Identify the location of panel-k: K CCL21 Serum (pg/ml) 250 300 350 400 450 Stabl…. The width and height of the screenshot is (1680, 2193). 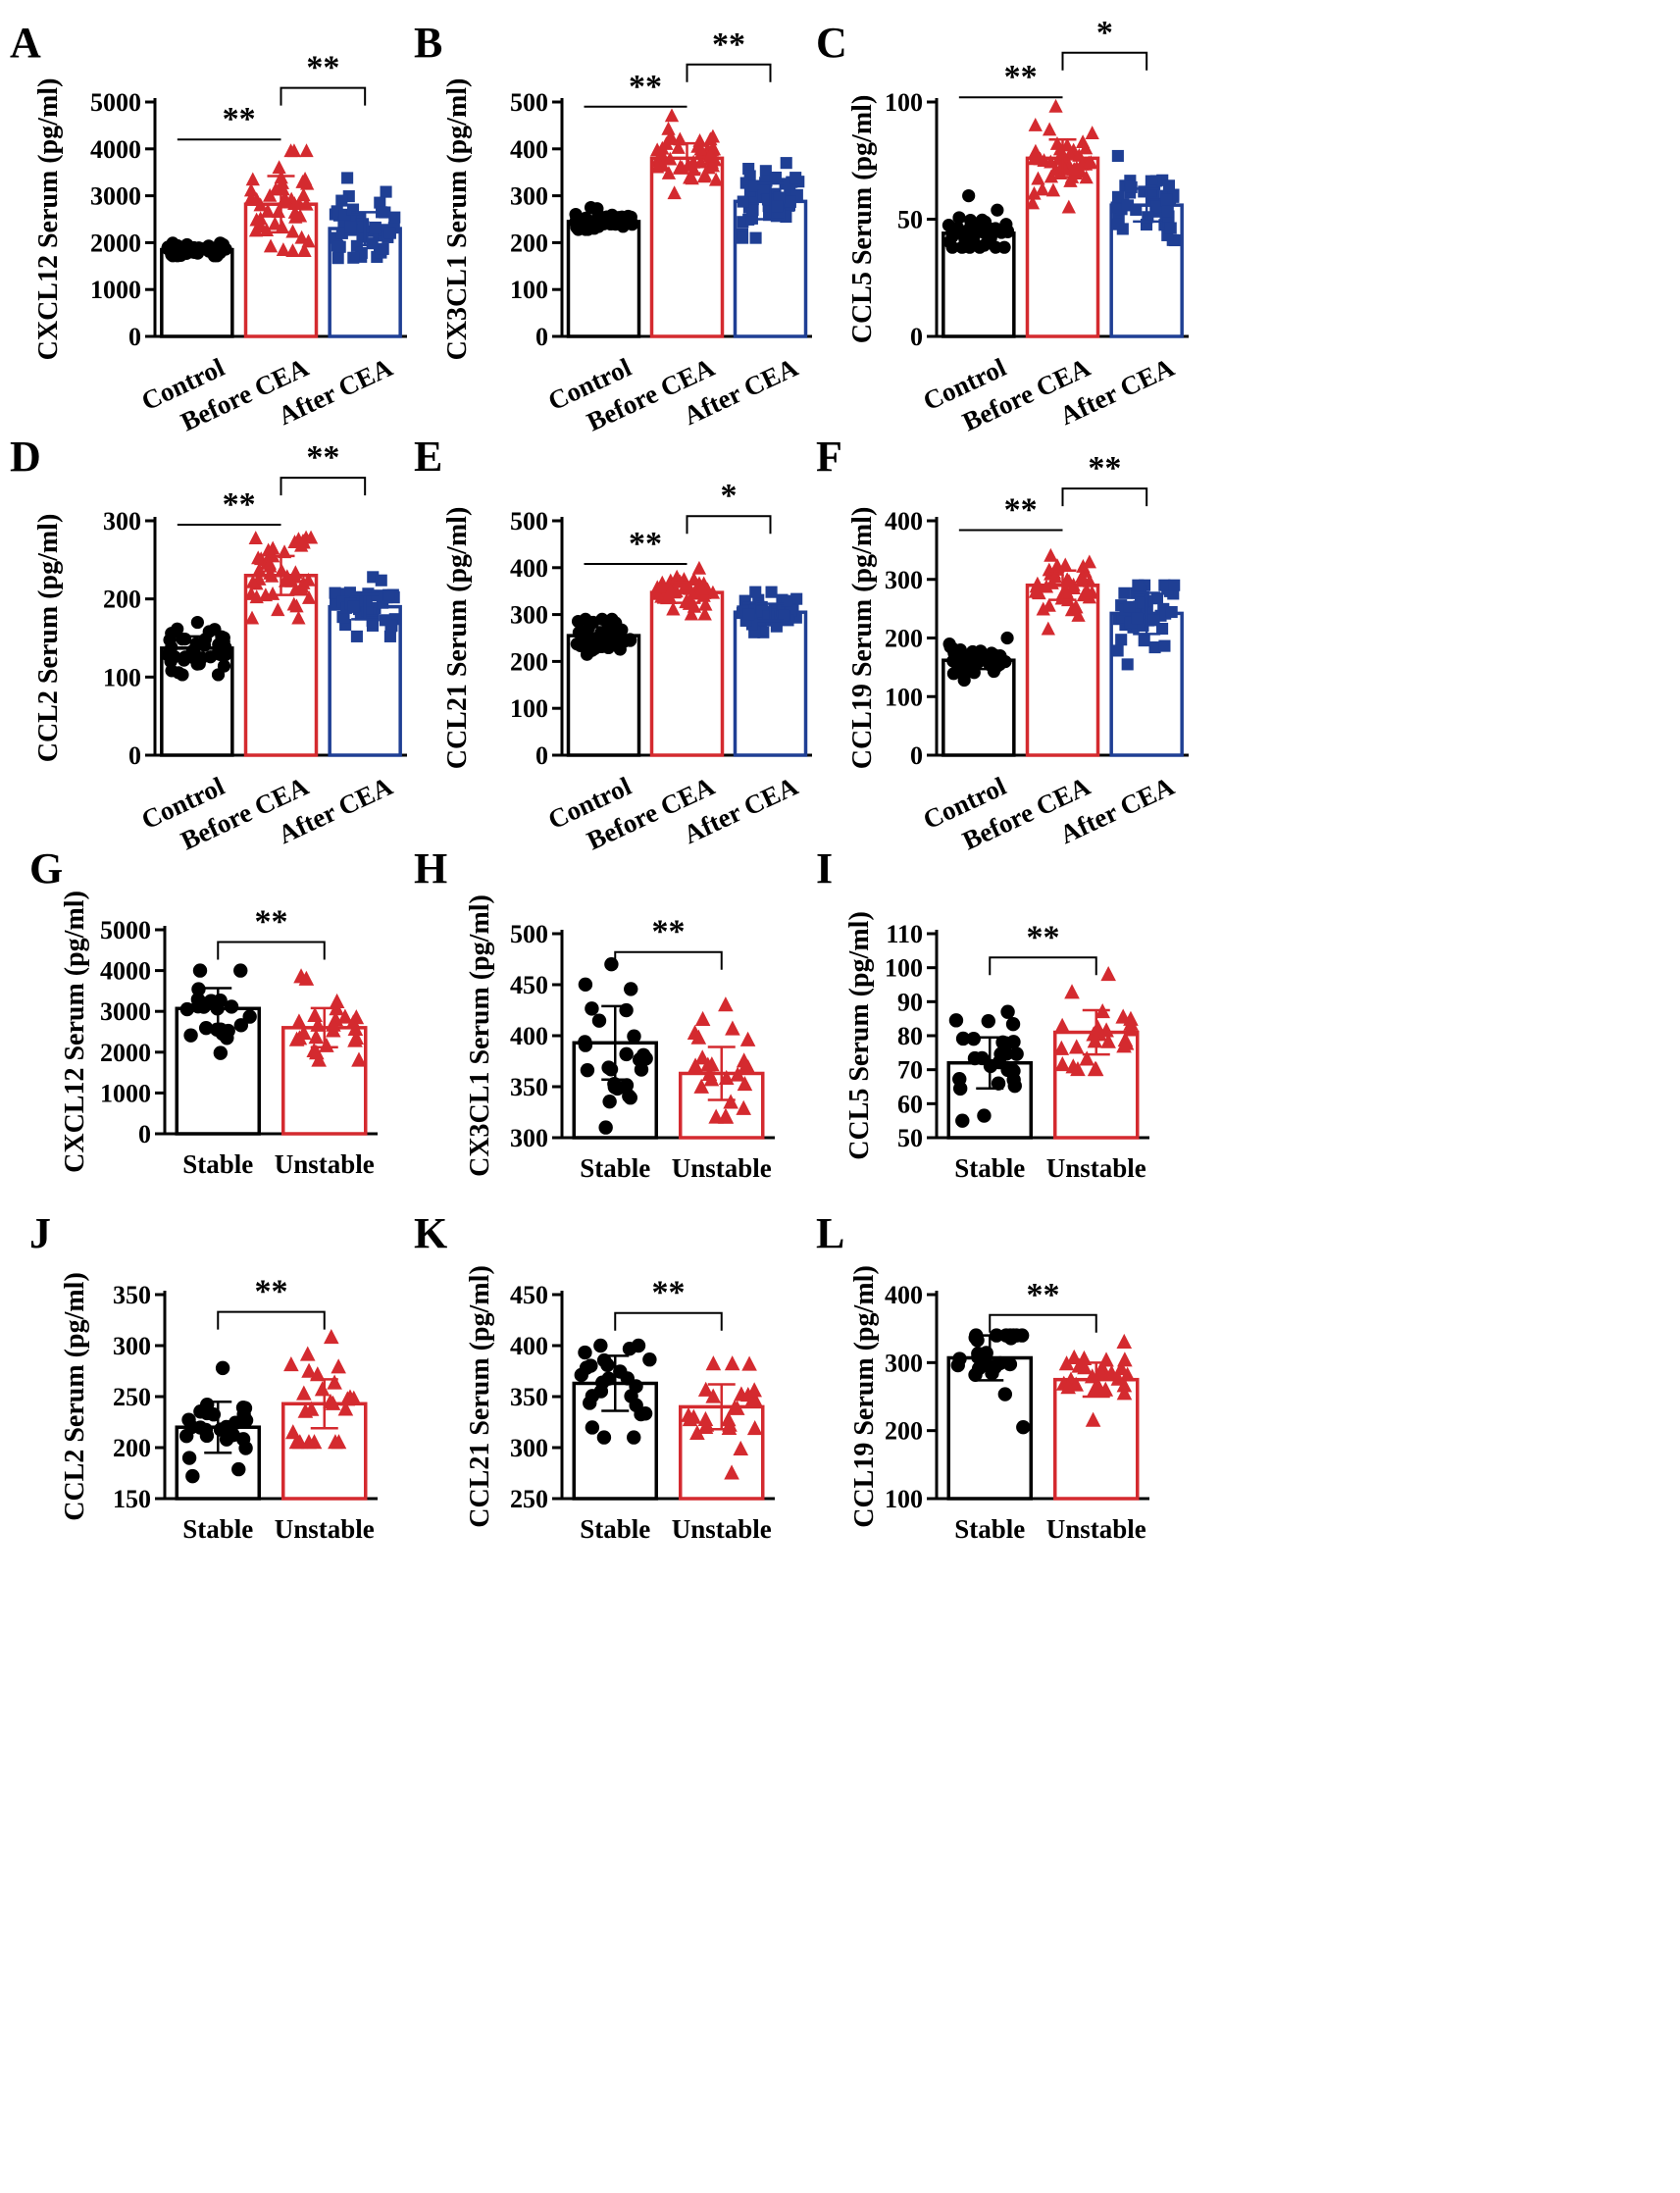
(594, 1376).